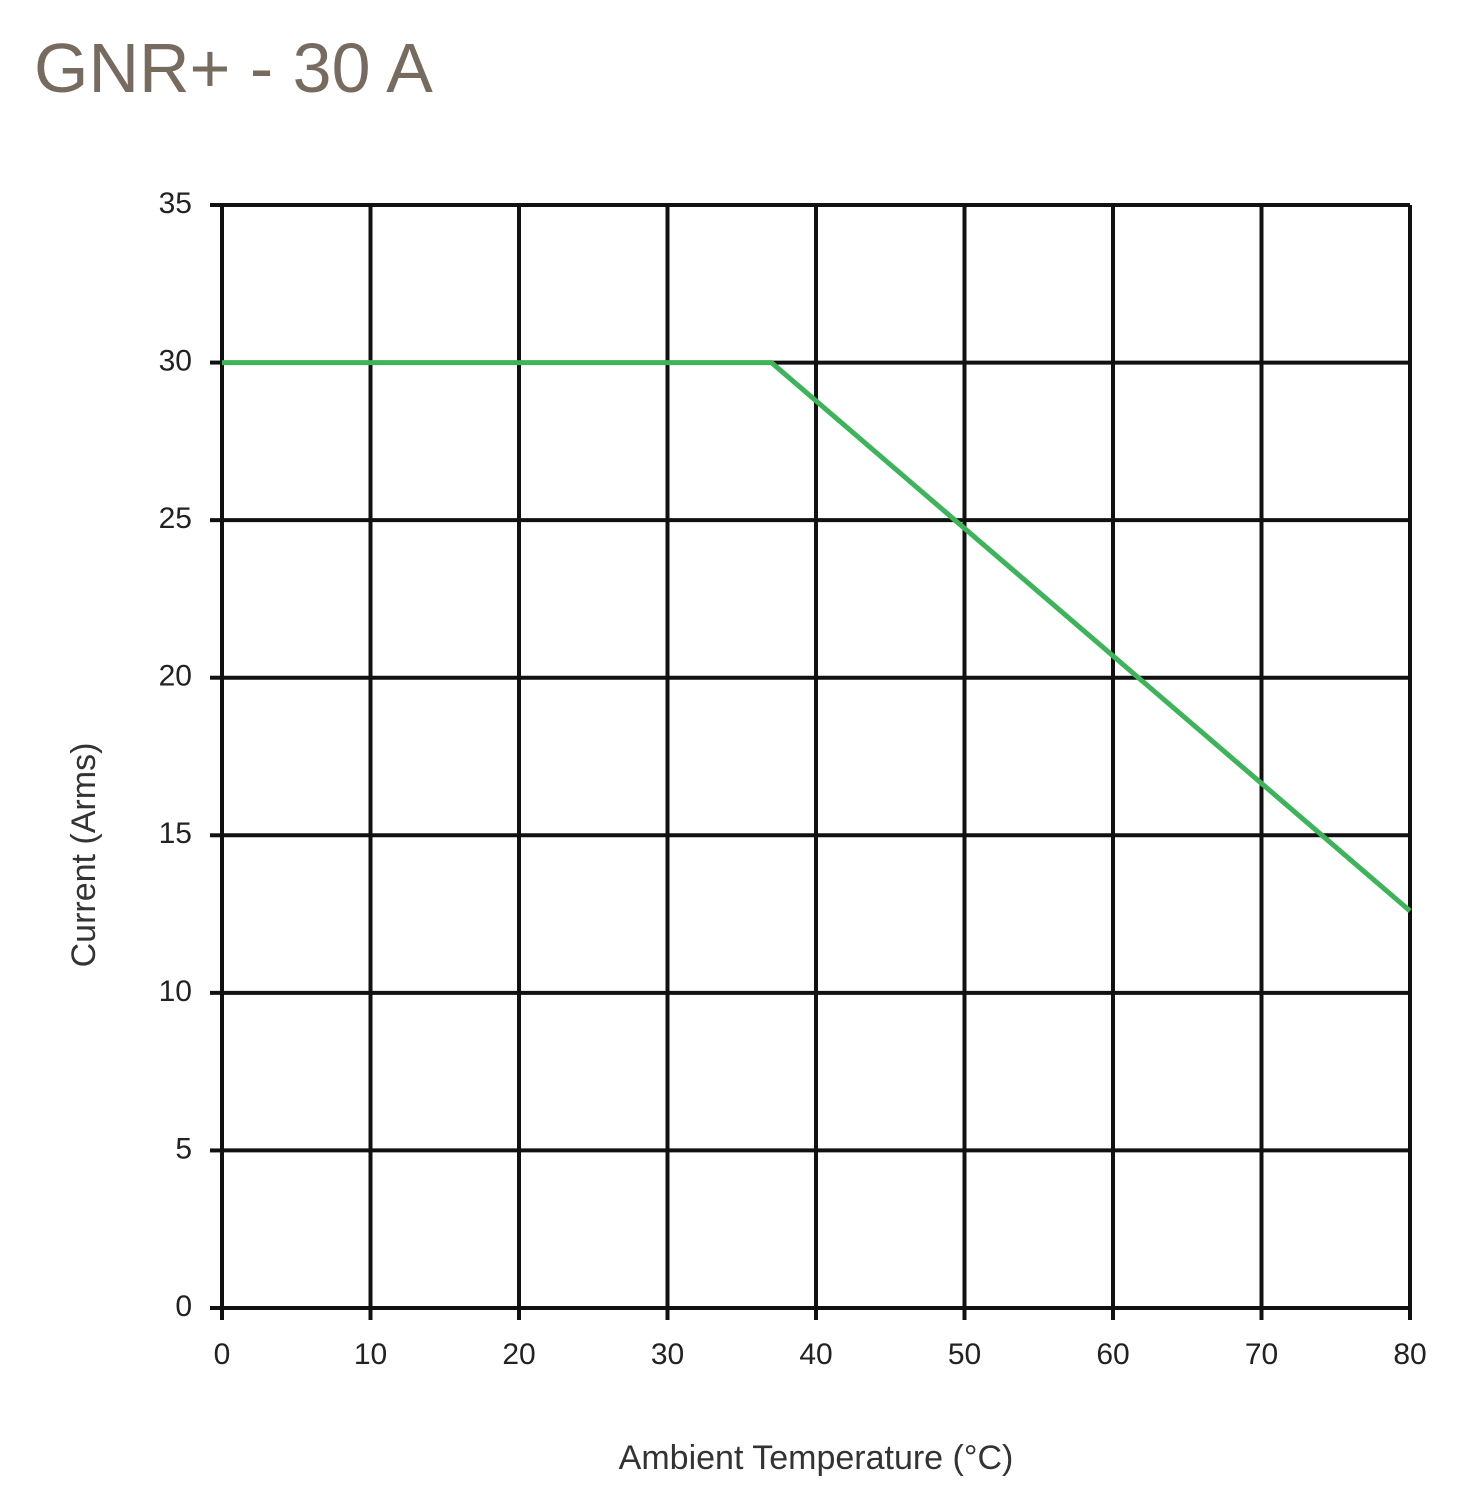 This screenshot has height=1500, width=1480. I want to click on y-tick-label: 5, so click(183, 1148).